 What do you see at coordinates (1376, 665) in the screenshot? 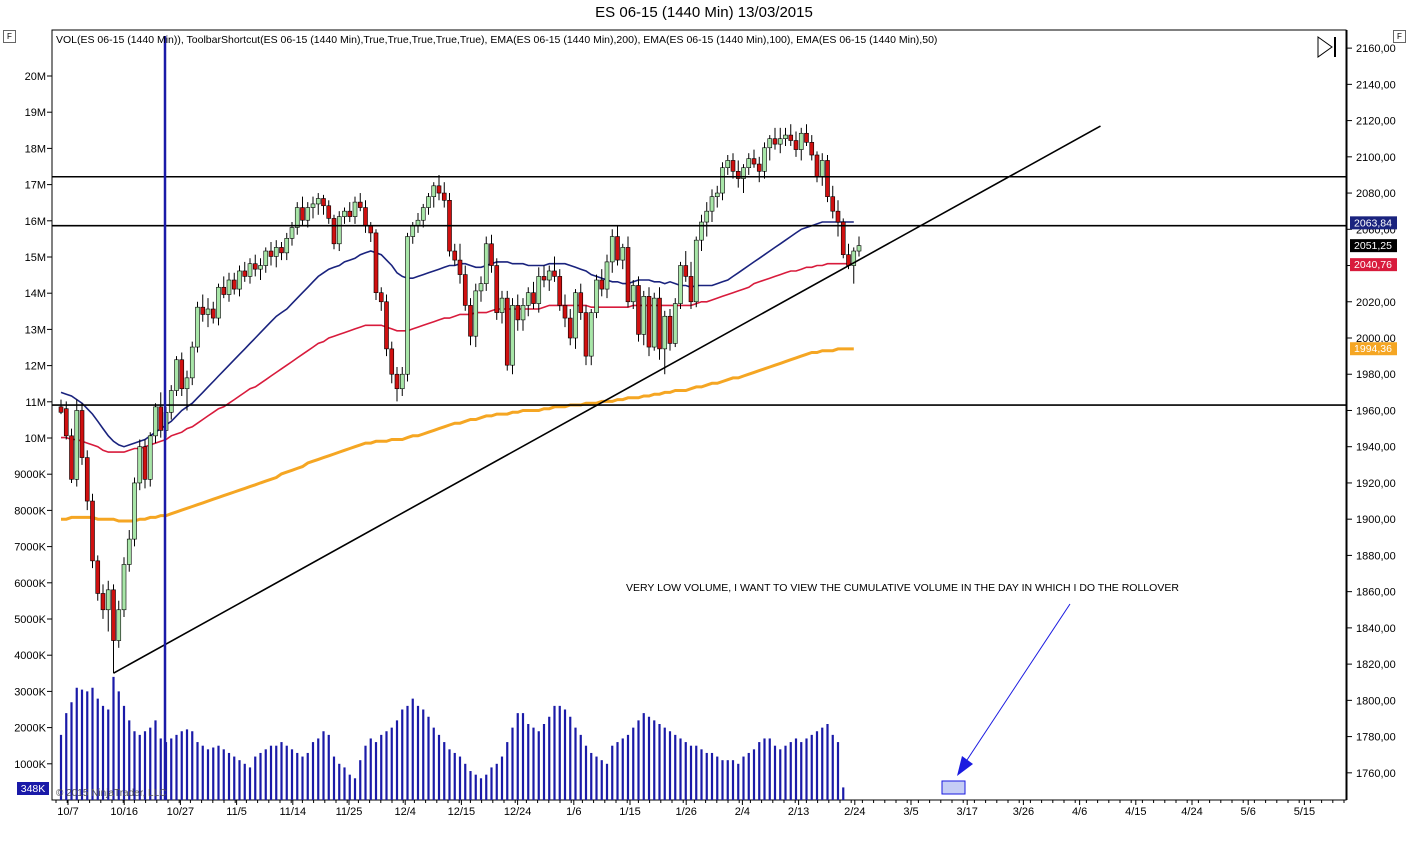
I see `price-tick-label: 1820,00` at bounding box center [1376, 665].